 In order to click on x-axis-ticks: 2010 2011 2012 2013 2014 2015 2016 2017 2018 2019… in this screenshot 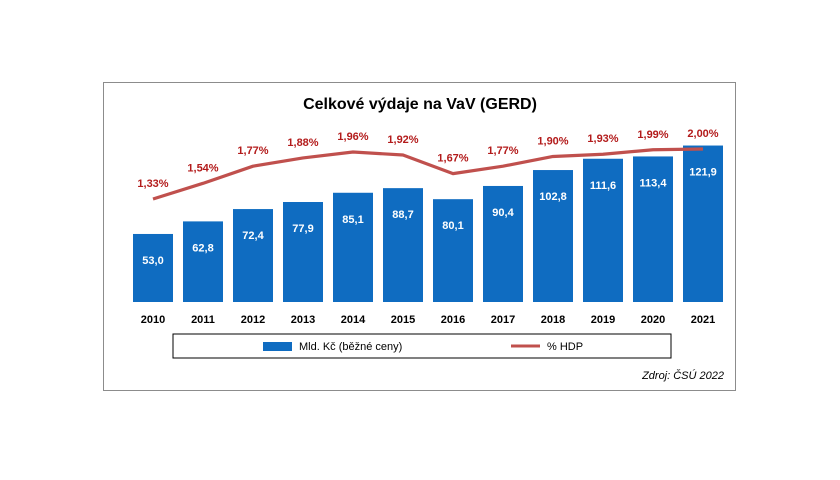, I will do `click(428, 320)`.